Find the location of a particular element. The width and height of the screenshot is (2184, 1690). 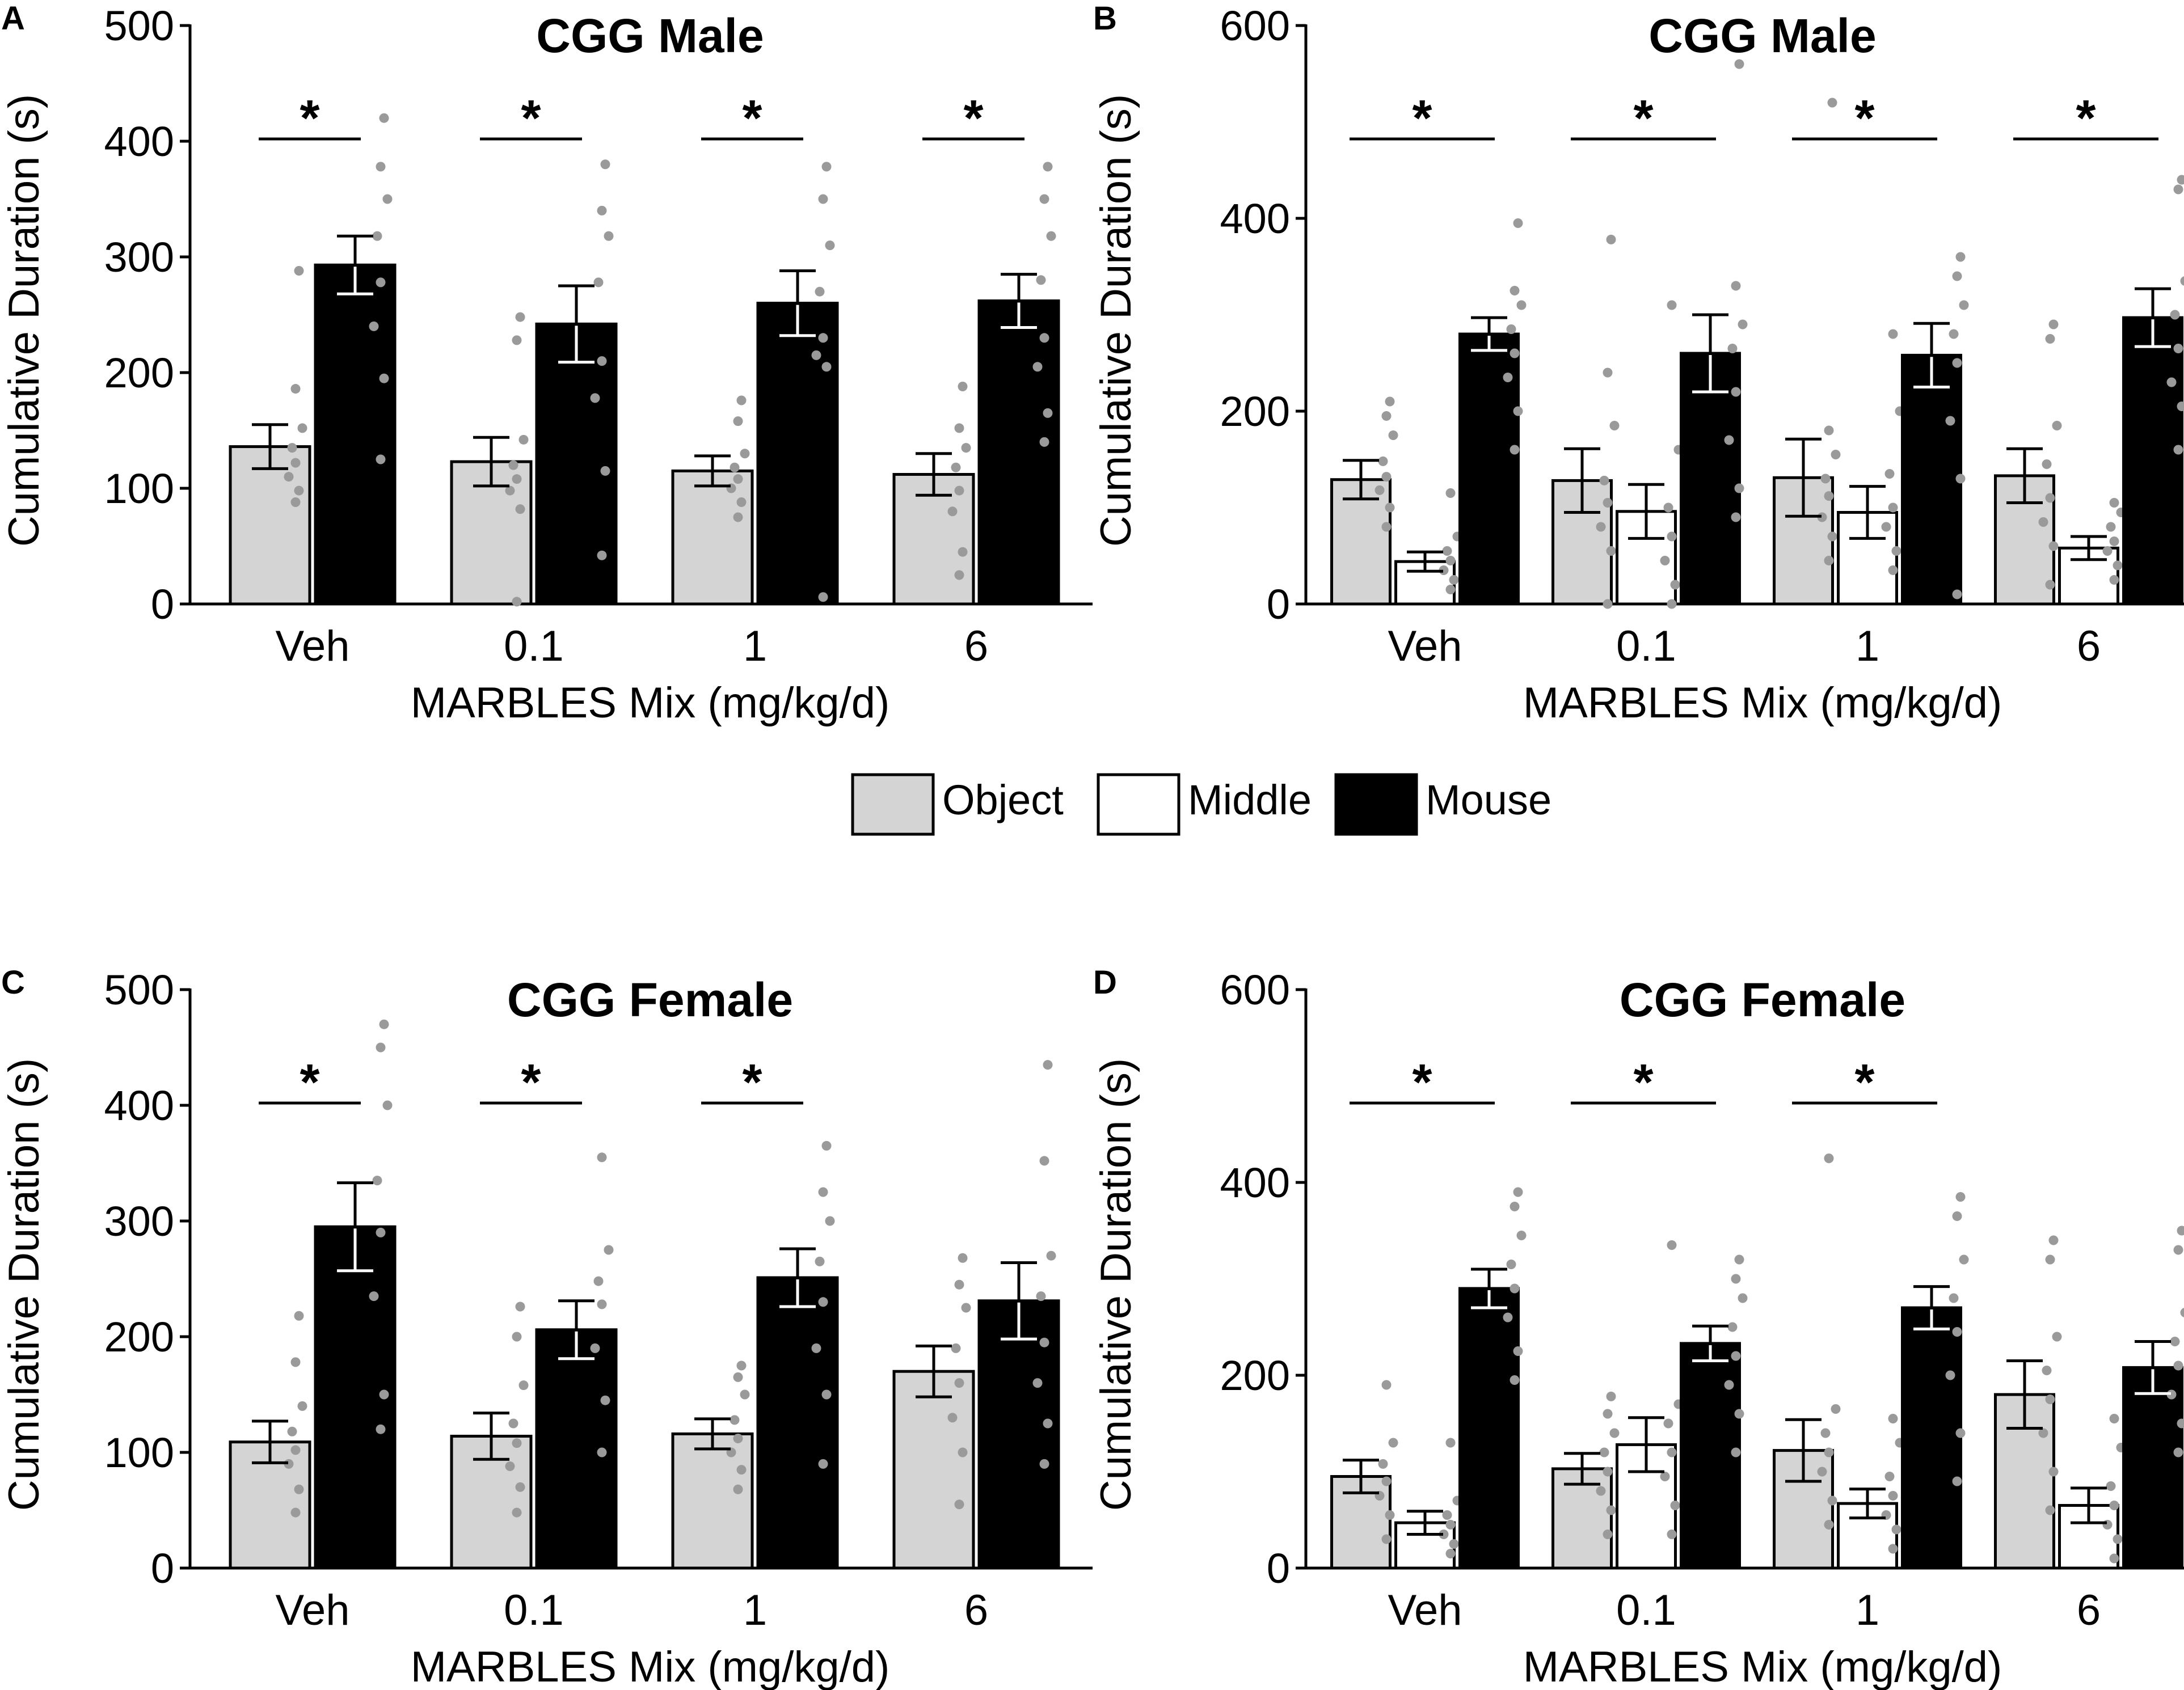

bar-object is located at coordinates (1361, 542).